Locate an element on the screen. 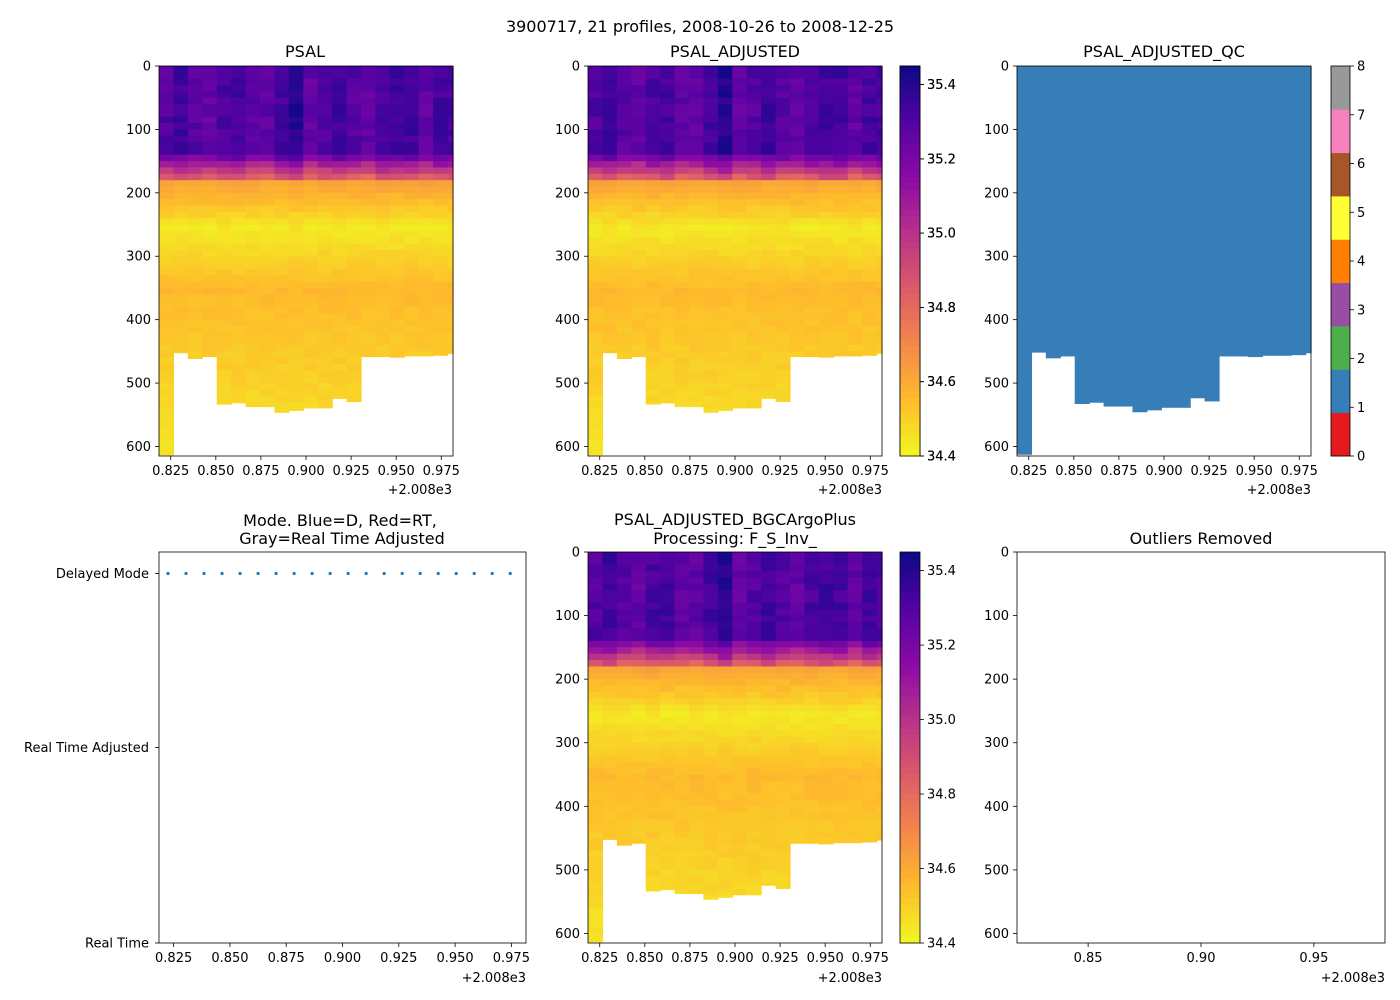 The height and width of the screenshot is (1000, 1400). colorbar-tick-label: 35.2 is located at coordinates (941, 159).